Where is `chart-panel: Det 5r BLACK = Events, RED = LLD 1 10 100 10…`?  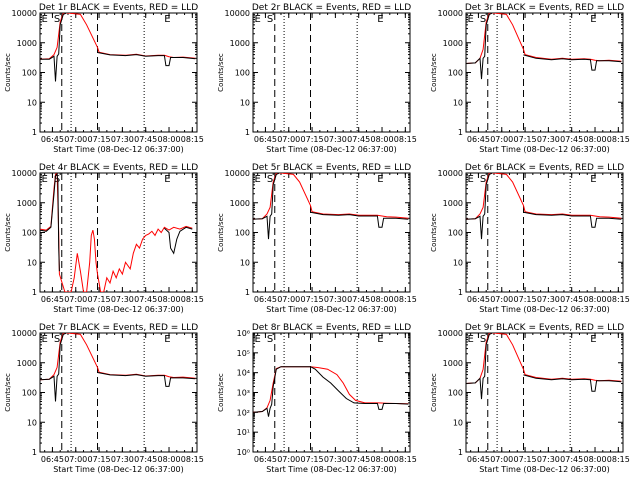 chart-panel: Det 5r BLACK = Events, RED = LLD 1 10 100 10… is located at coordinates (317, 238).